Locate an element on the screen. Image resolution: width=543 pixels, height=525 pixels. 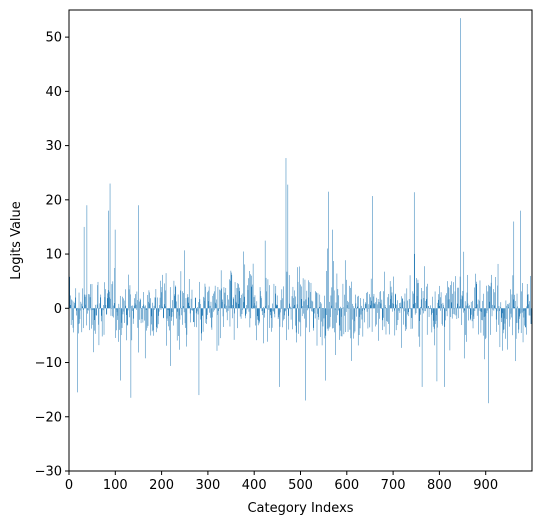
x-tick-label: 800 is located at coordinates (439, 485).